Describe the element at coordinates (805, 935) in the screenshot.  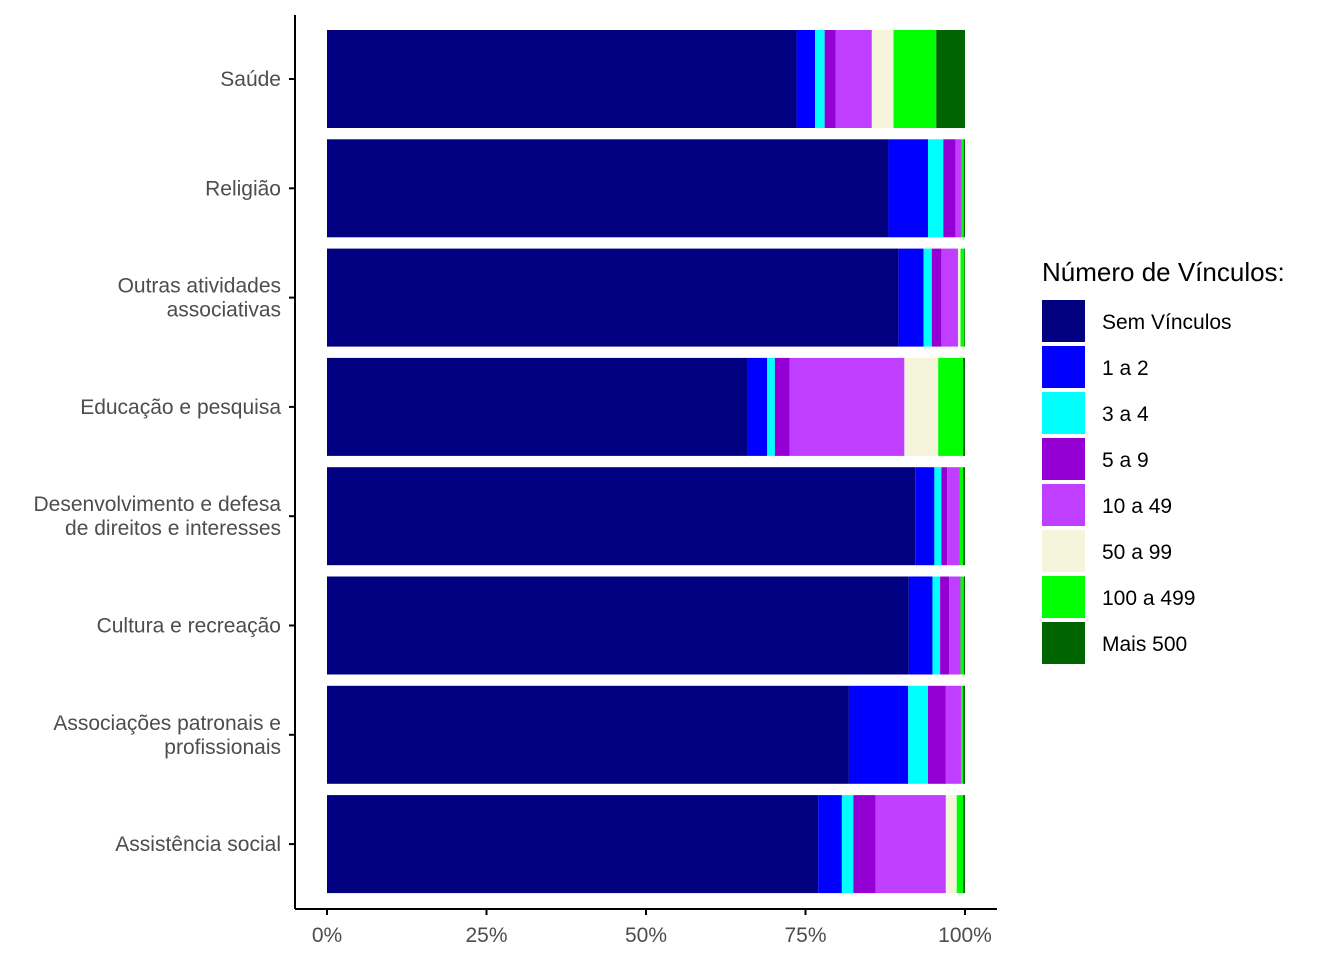
I see `x-tick-label: 75%` at that location.